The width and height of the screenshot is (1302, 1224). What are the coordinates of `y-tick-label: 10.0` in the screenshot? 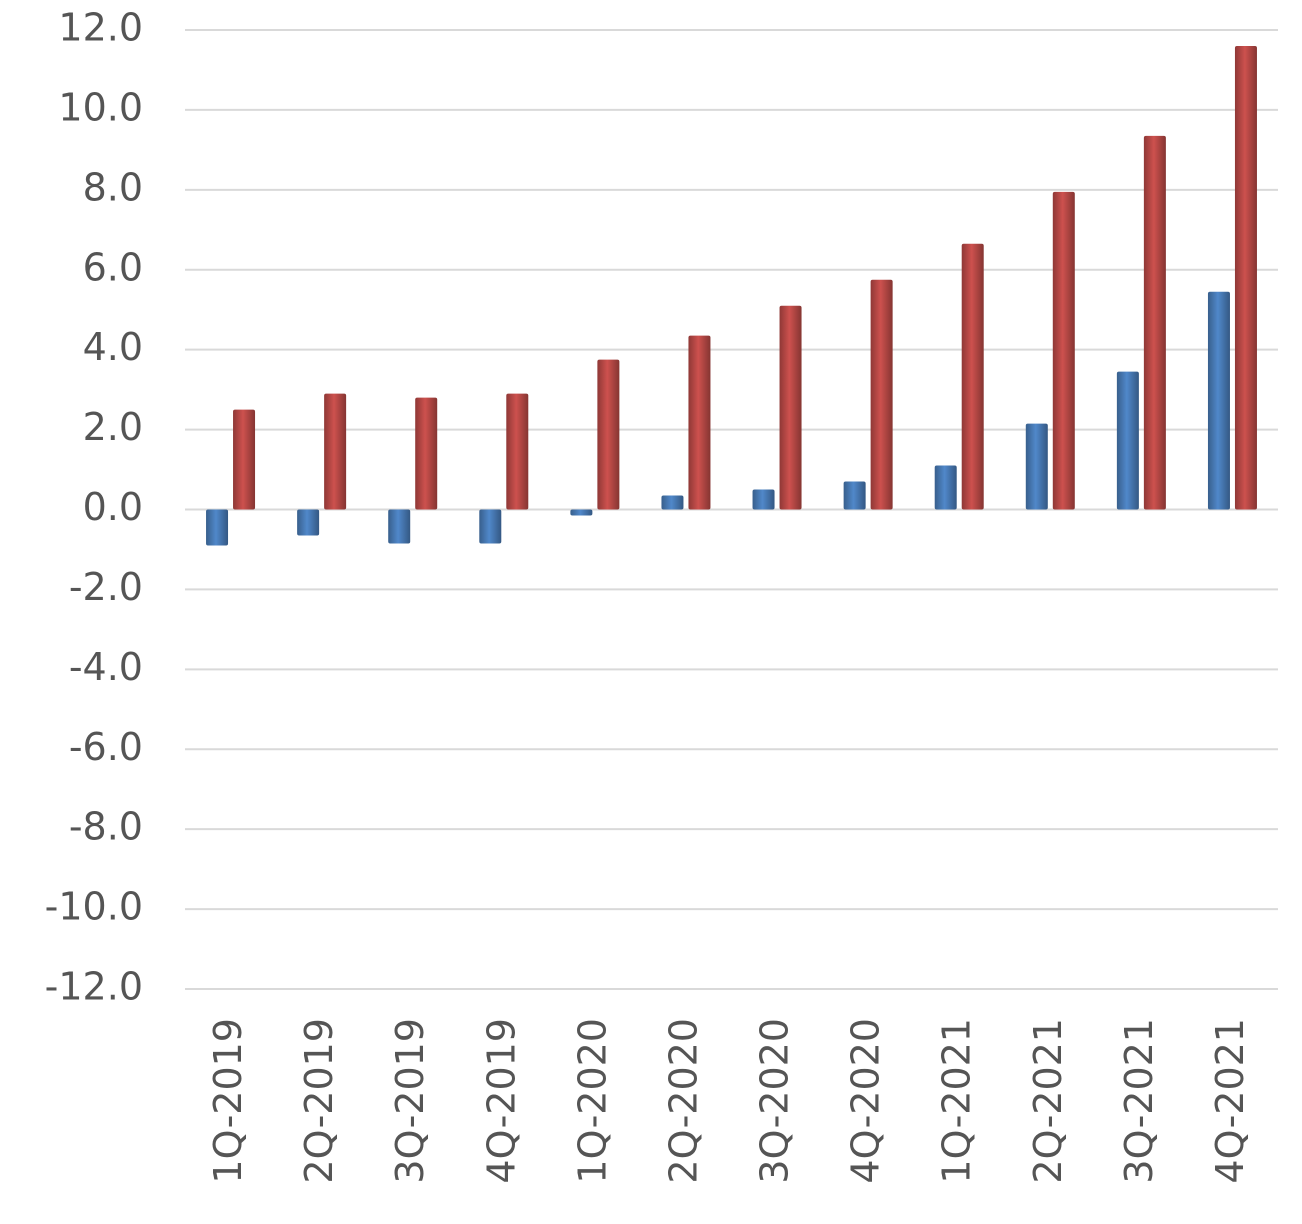 It's located at (100, 107).